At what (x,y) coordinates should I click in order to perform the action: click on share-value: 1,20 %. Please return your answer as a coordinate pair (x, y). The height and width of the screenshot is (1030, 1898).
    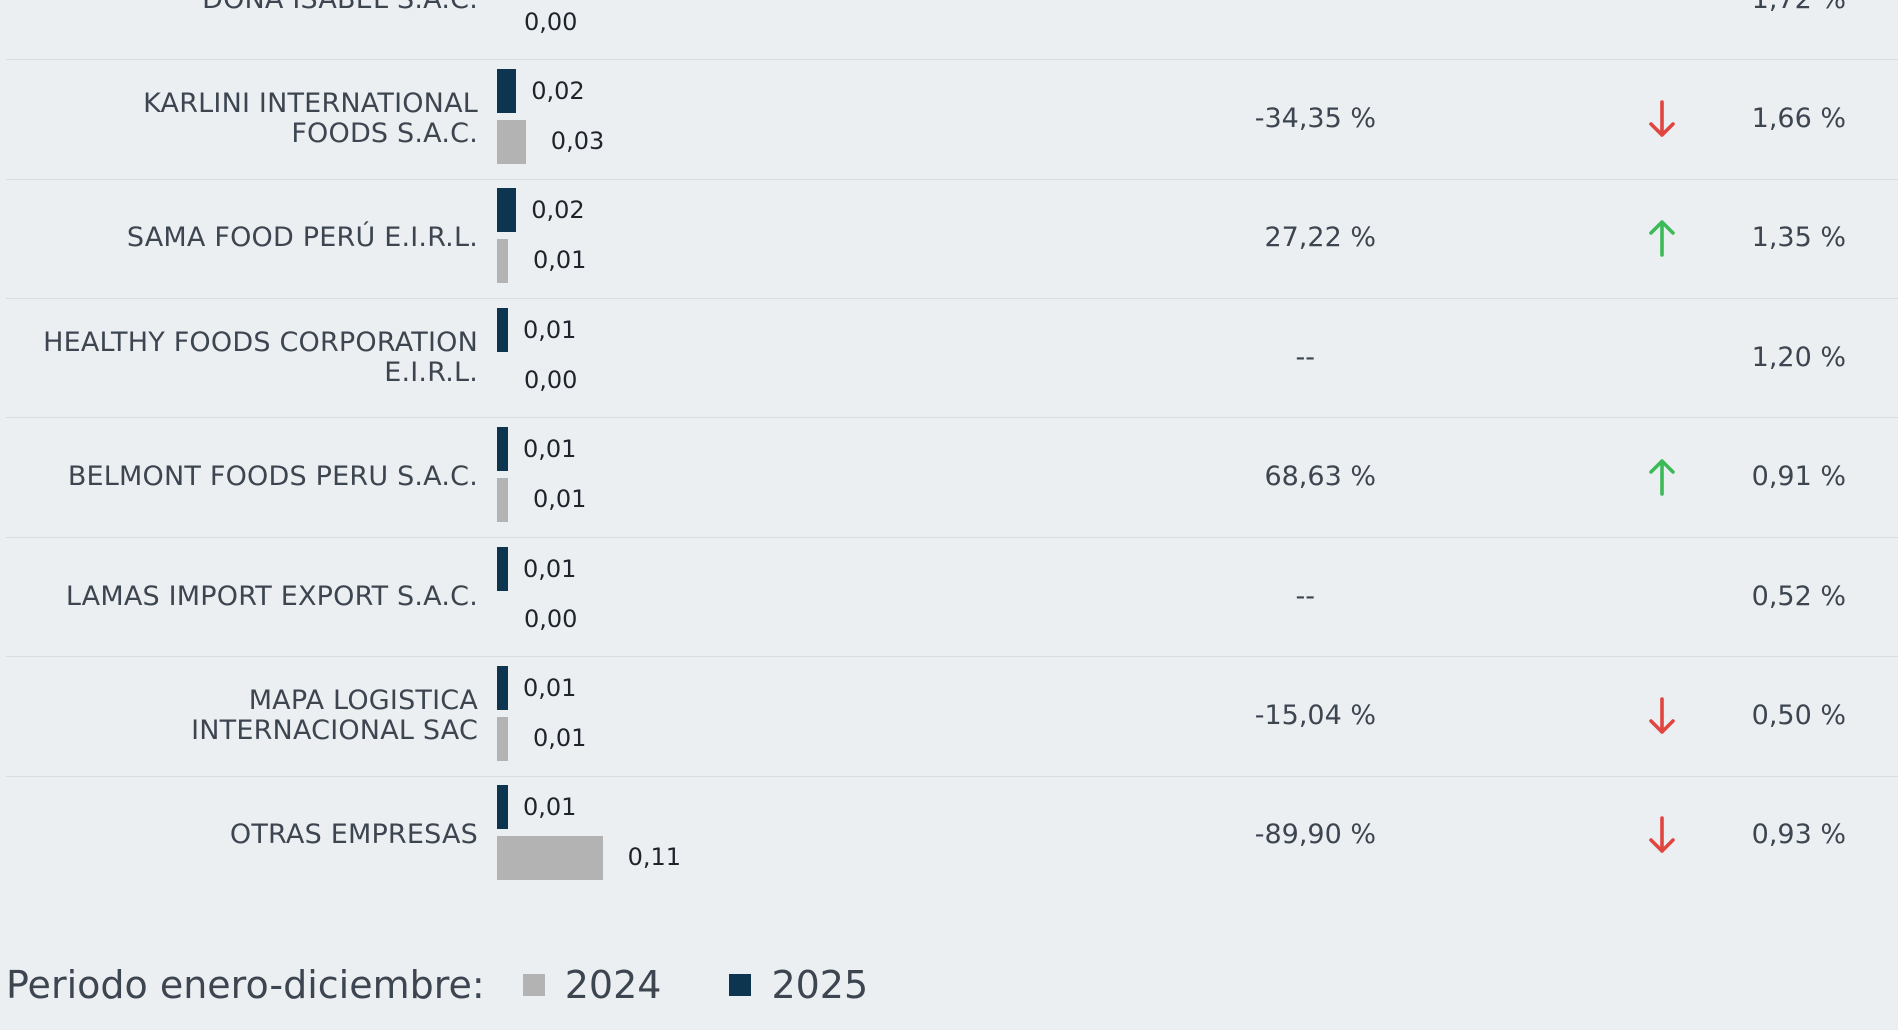
    Looking at the image, I should click on (1798, 357).